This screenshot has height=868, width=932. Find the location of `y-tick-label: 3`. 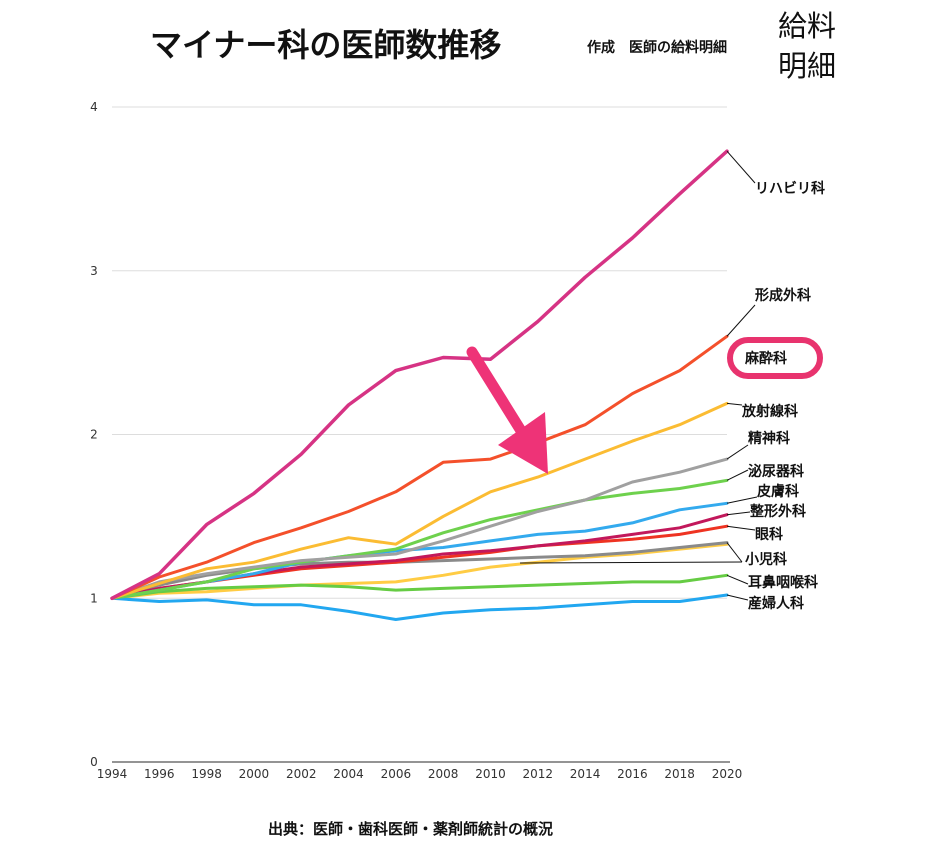

y-tick-label: 3 is located at coordinates (94, 271).